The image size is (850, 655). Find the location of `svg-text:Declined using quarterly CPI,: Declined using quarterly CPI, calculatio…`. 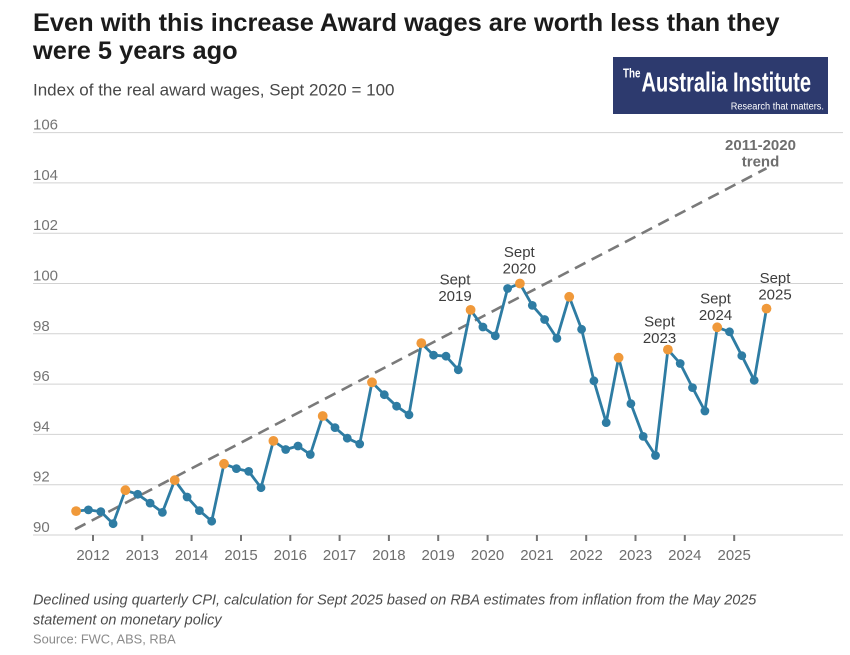

svg-text:Declined using quarterly CPI,: Declined using quarterly CPI, calculatio… is located at coordinates (395, 601).